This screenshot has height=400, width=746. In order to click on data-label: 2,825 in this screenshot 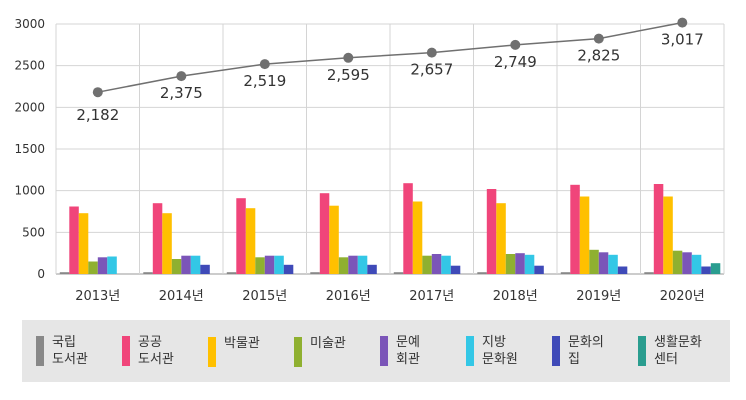, I will do `click(598, 56)`.